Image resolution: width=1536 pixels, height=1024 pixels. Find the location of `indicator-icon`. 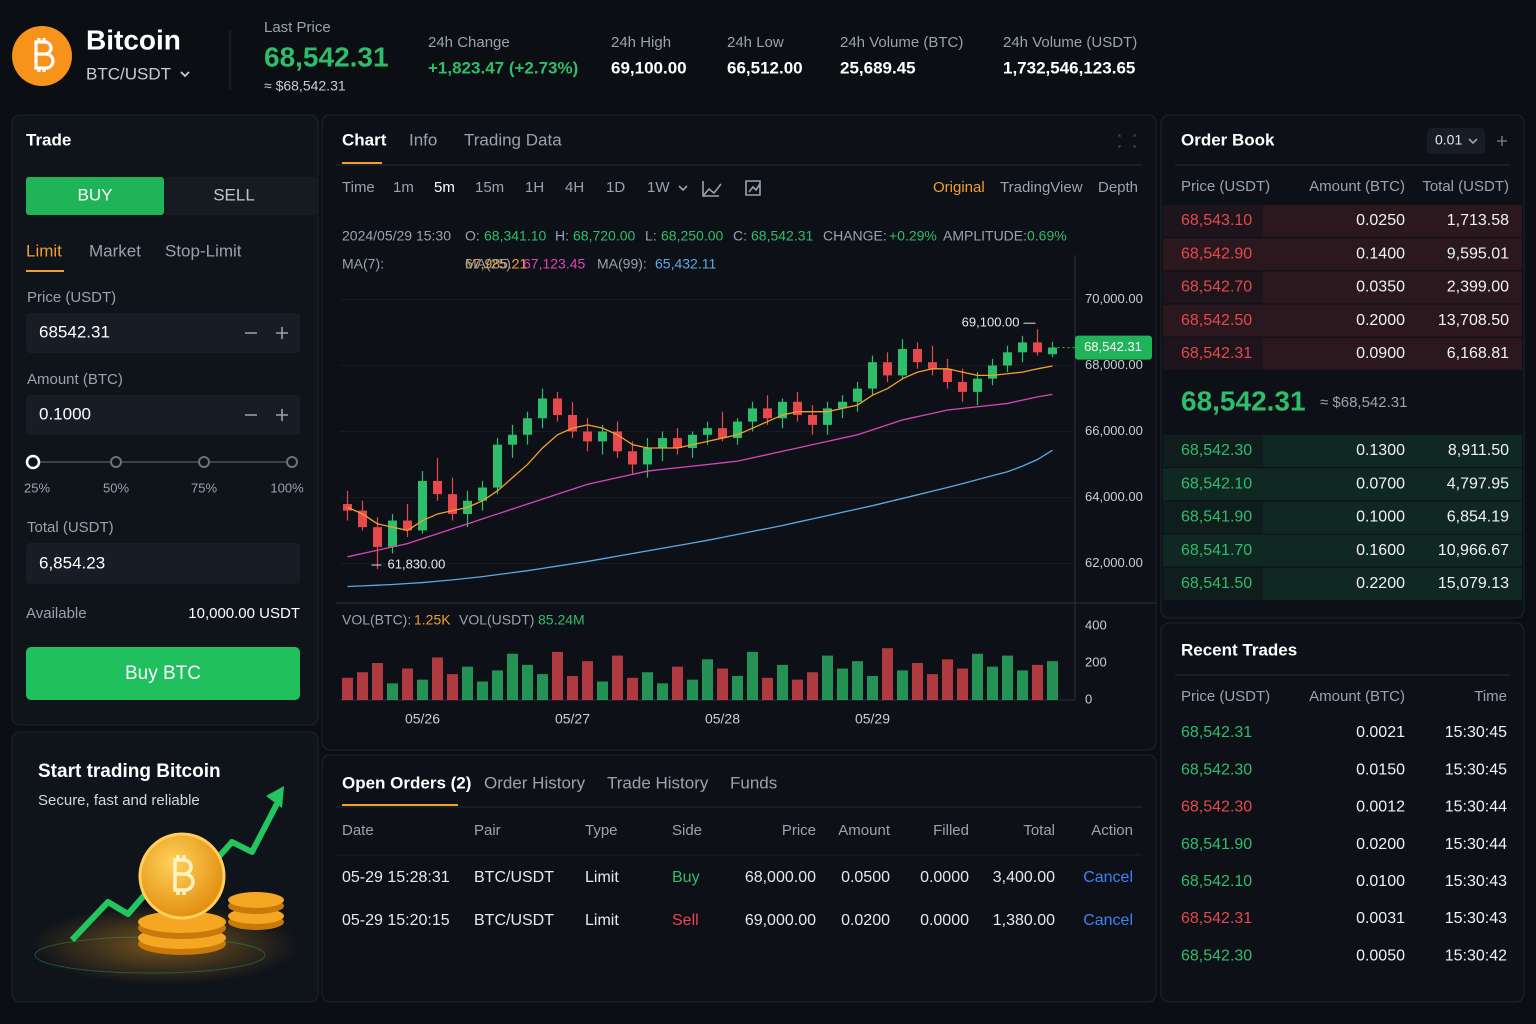

indicator-icon is located at coordinates (712, 189).